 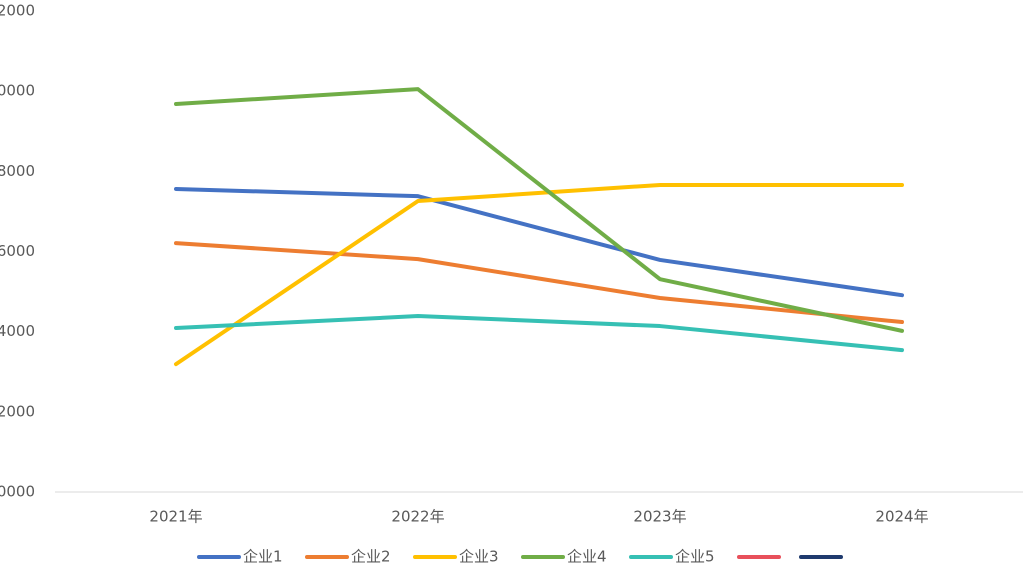 I want to click on y-tick-label: 12000, so click(x=17, y=411).